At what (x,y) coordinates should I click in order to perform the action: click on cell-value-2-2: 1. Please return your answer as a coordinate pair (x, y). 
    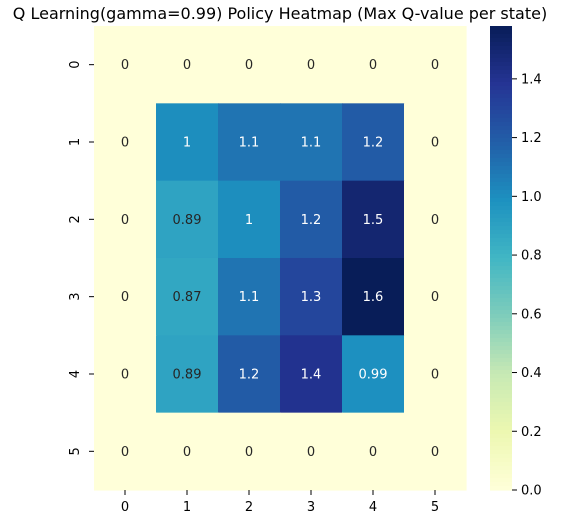
    Looking at the image, I should click on (249, 220).